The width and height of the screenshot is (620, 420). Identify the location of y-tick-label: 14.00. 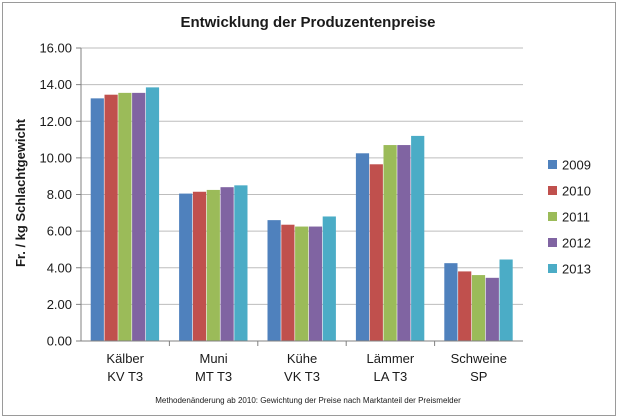
(55, 84).